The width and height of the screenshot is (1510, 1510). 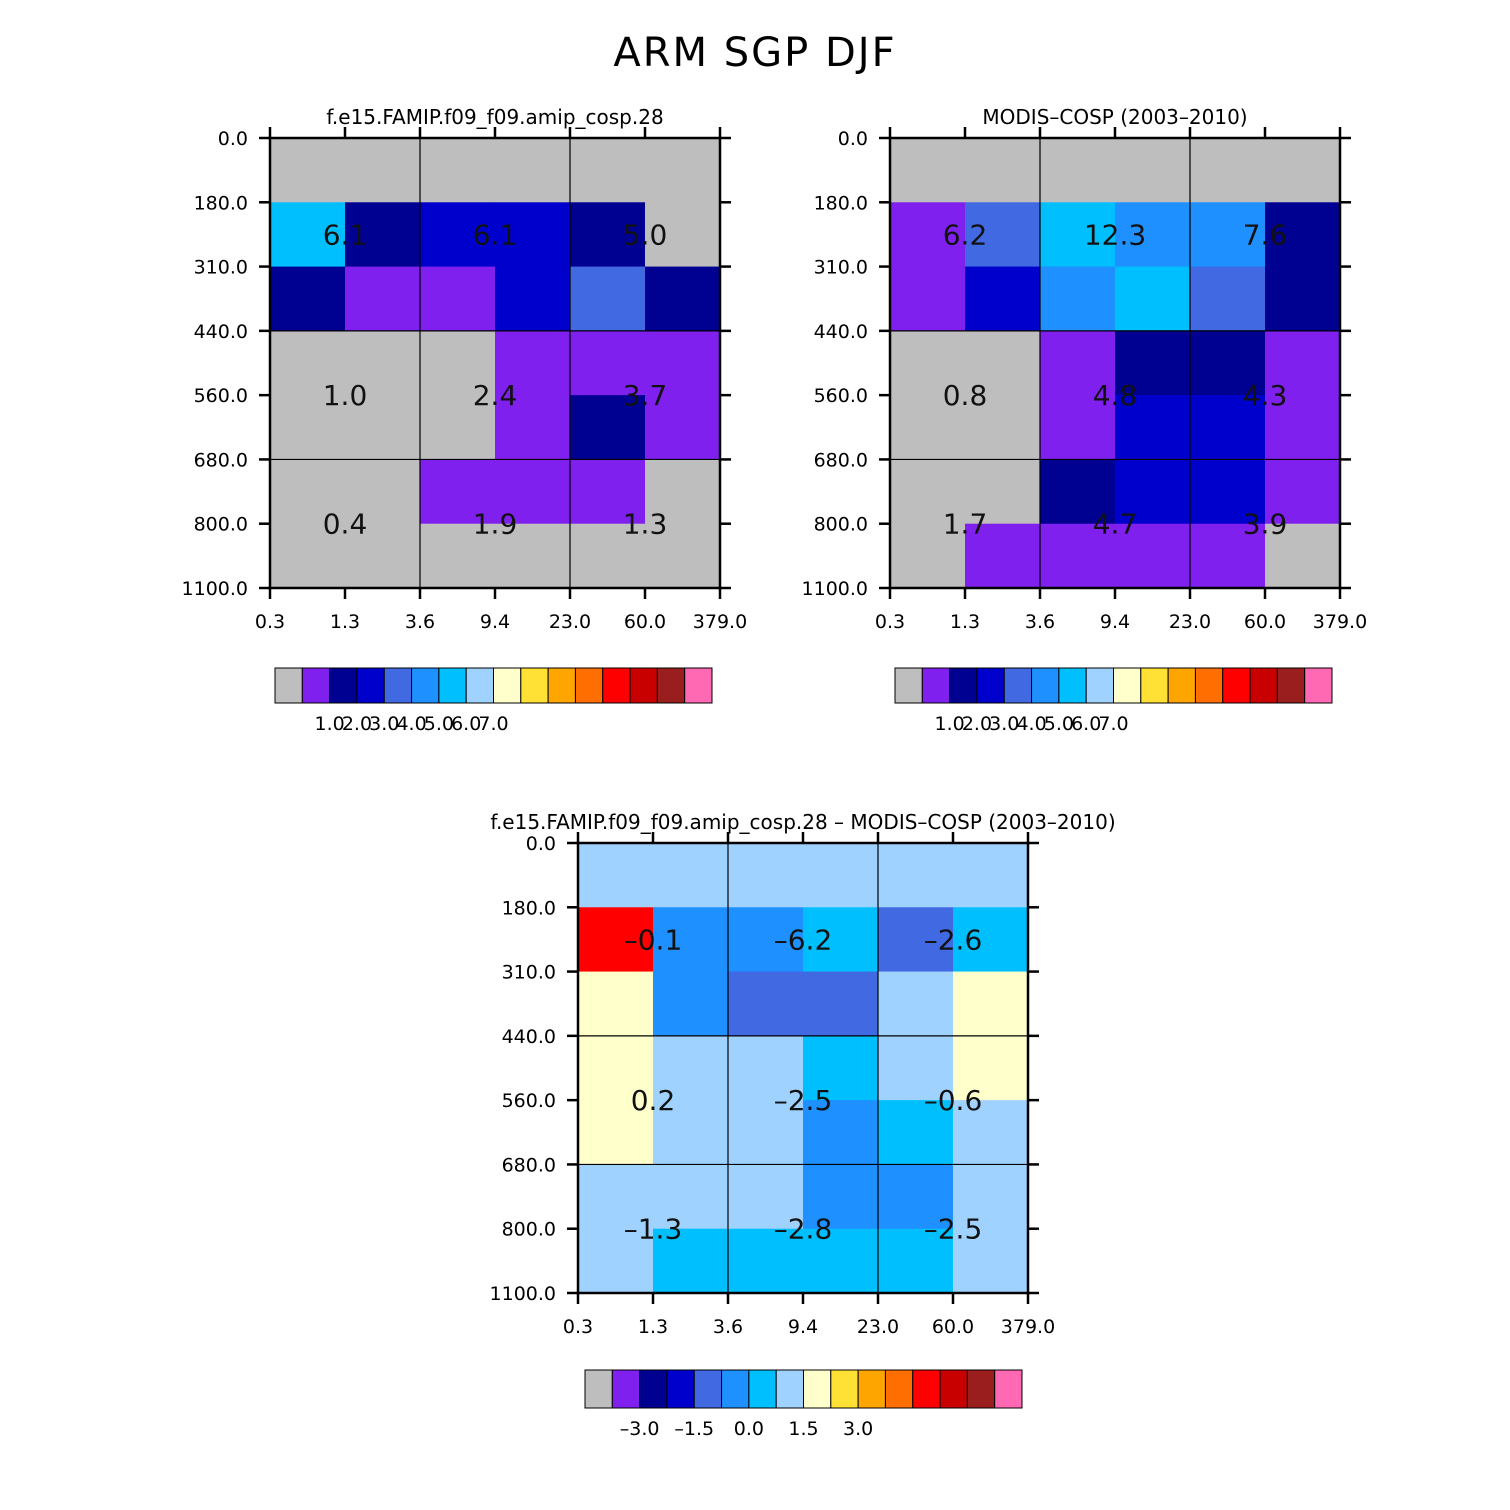 What do you see at coordinates (1265, 395) in the screenshot?
I see `data-label: 4.3` at bounding box center [1265, 395].